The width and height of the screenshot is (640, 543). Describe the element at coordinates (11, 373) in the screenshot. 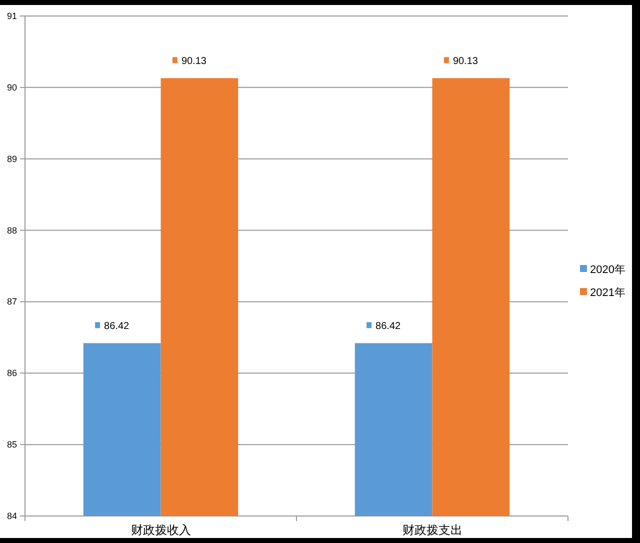

I see `y-tick-label: 86` at that location.